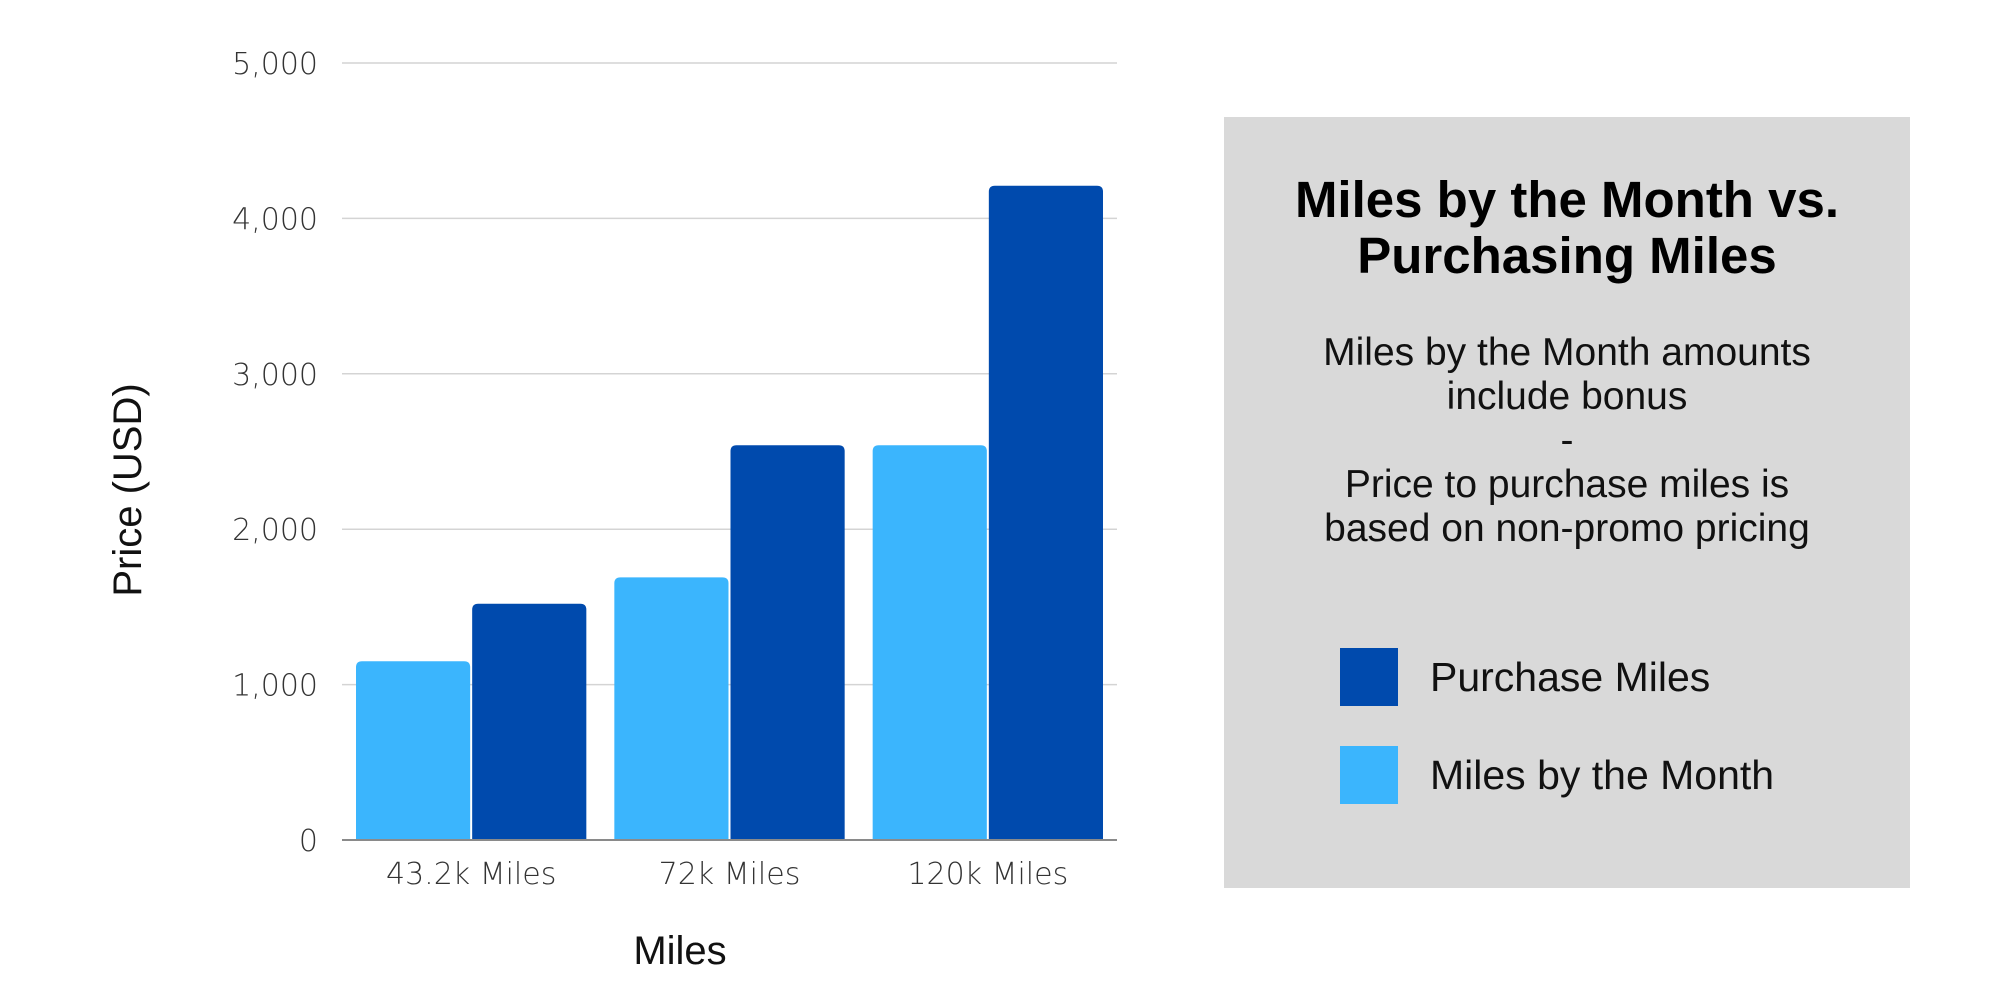 The image size is (2000, 1000). I want to click on panel-note-line: -, so click(1567, 440).